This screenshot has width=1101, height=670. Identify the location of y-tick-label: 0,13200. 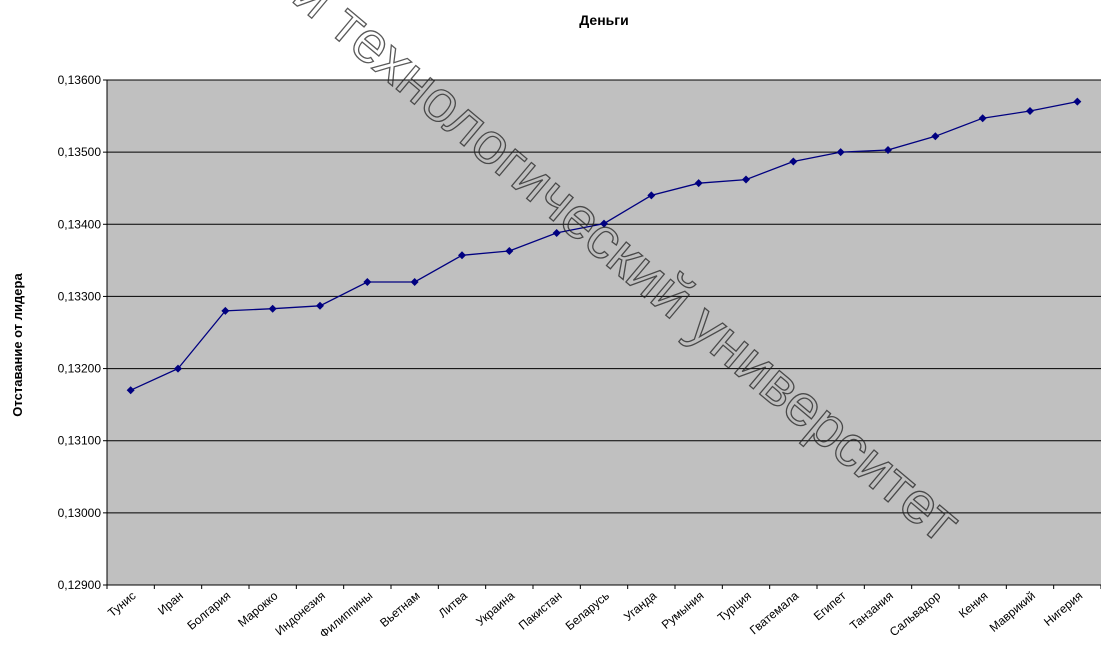
(80, 369).